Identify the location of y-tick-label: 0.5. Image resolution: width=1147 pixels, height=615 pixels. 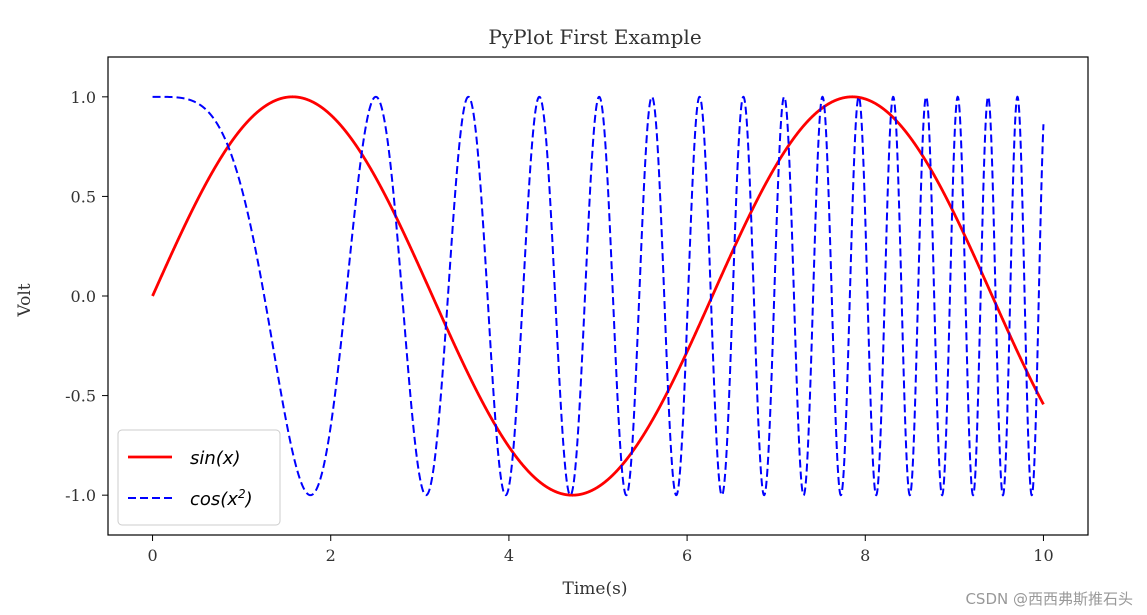
(83, 196).